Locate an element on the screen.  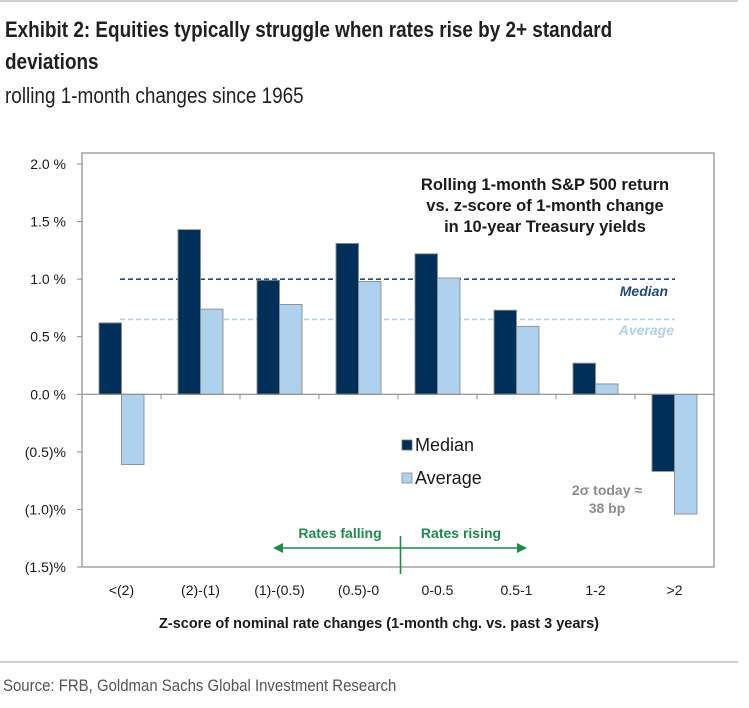
bottom-rule is located at coordinates (369, 662).